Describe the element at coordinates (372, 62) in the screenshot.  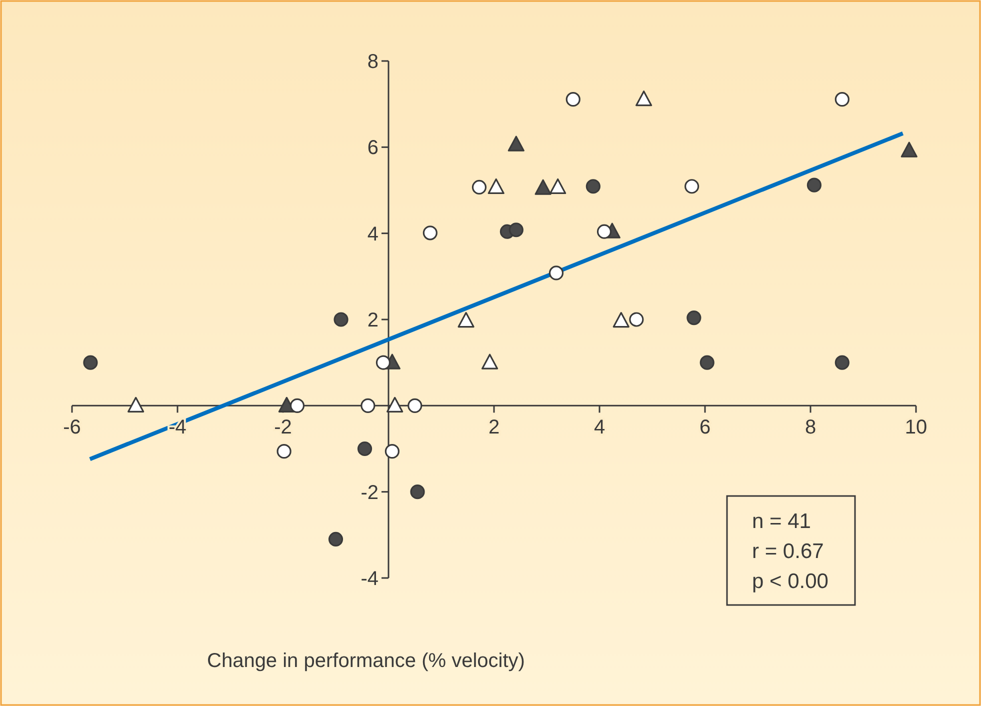
I see `y-tick-label: 8` at that location.